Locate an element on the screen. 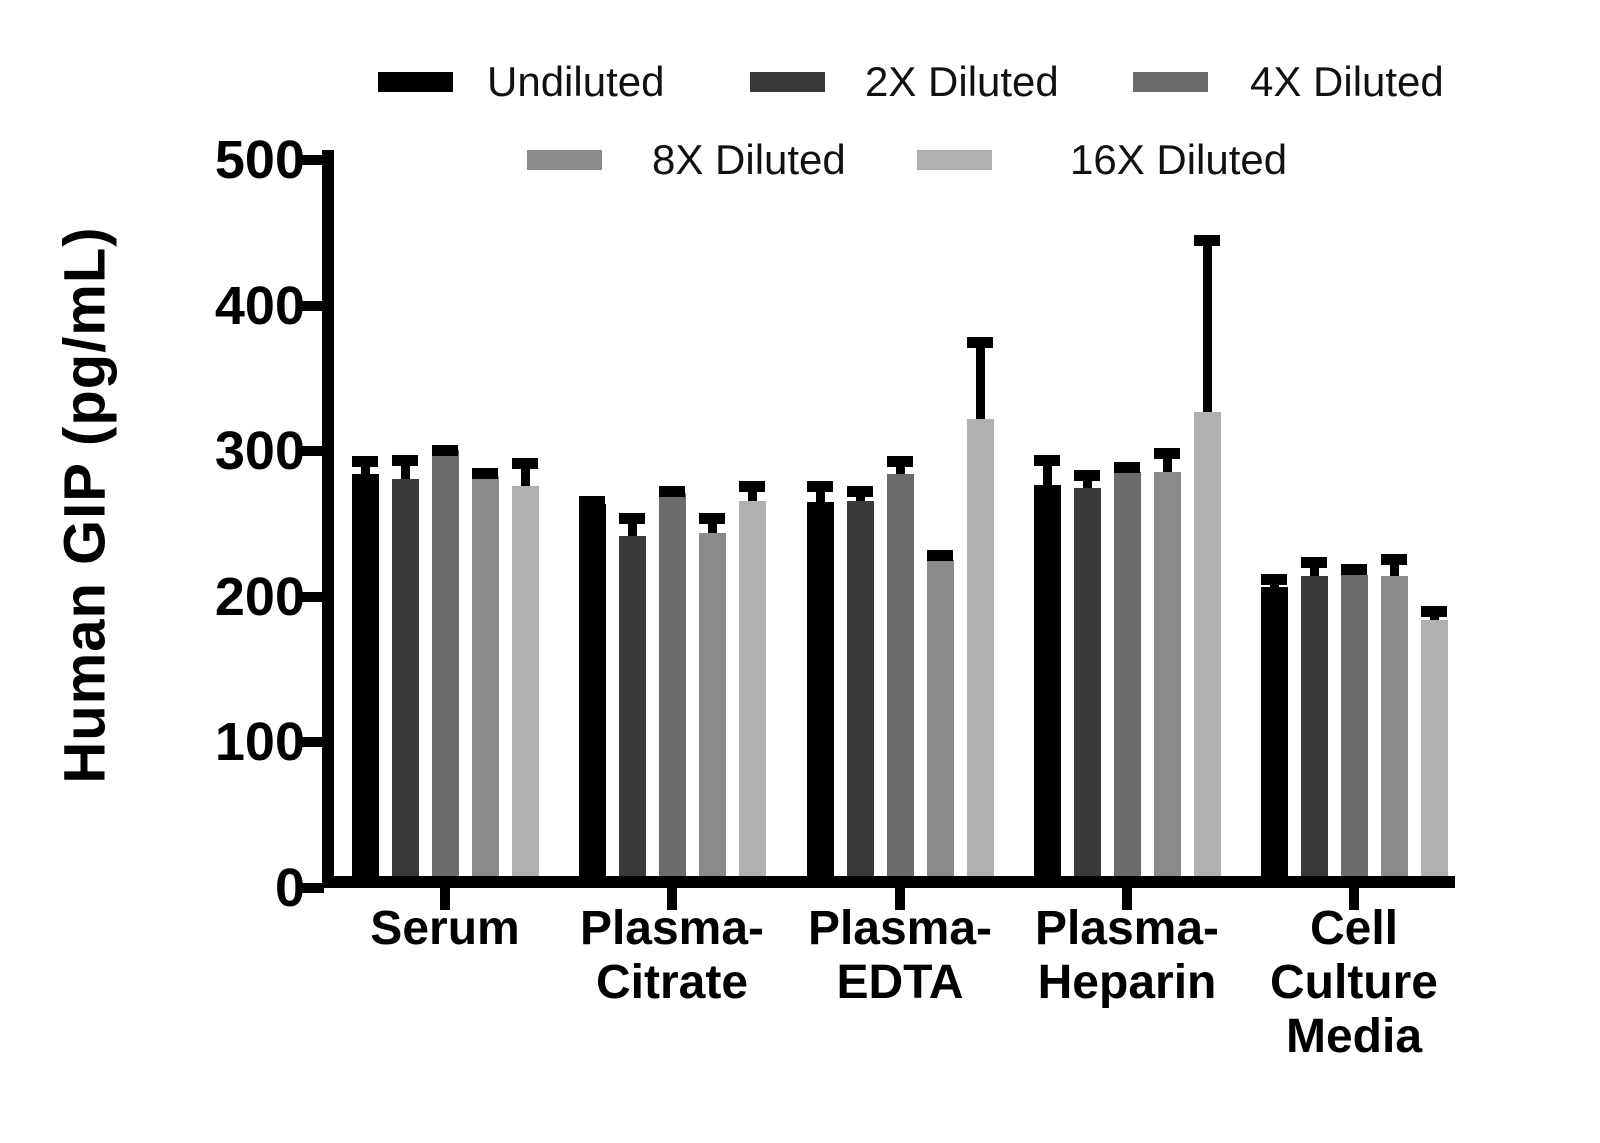 Image resolution: width=1600 pixels, height=1143 pixels. y-axis-tick-label: 100 is located at coordinates (259, 742).